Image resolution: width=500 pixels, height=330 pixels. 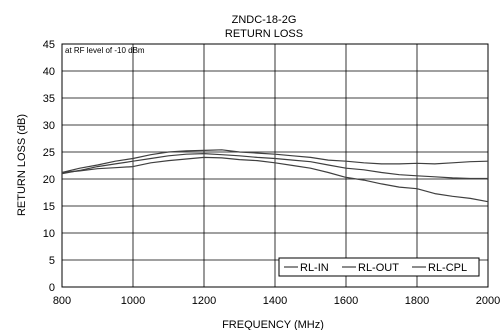 I want to click on legend-label-rl-in: RL-IN, so click(x=314, y=268).